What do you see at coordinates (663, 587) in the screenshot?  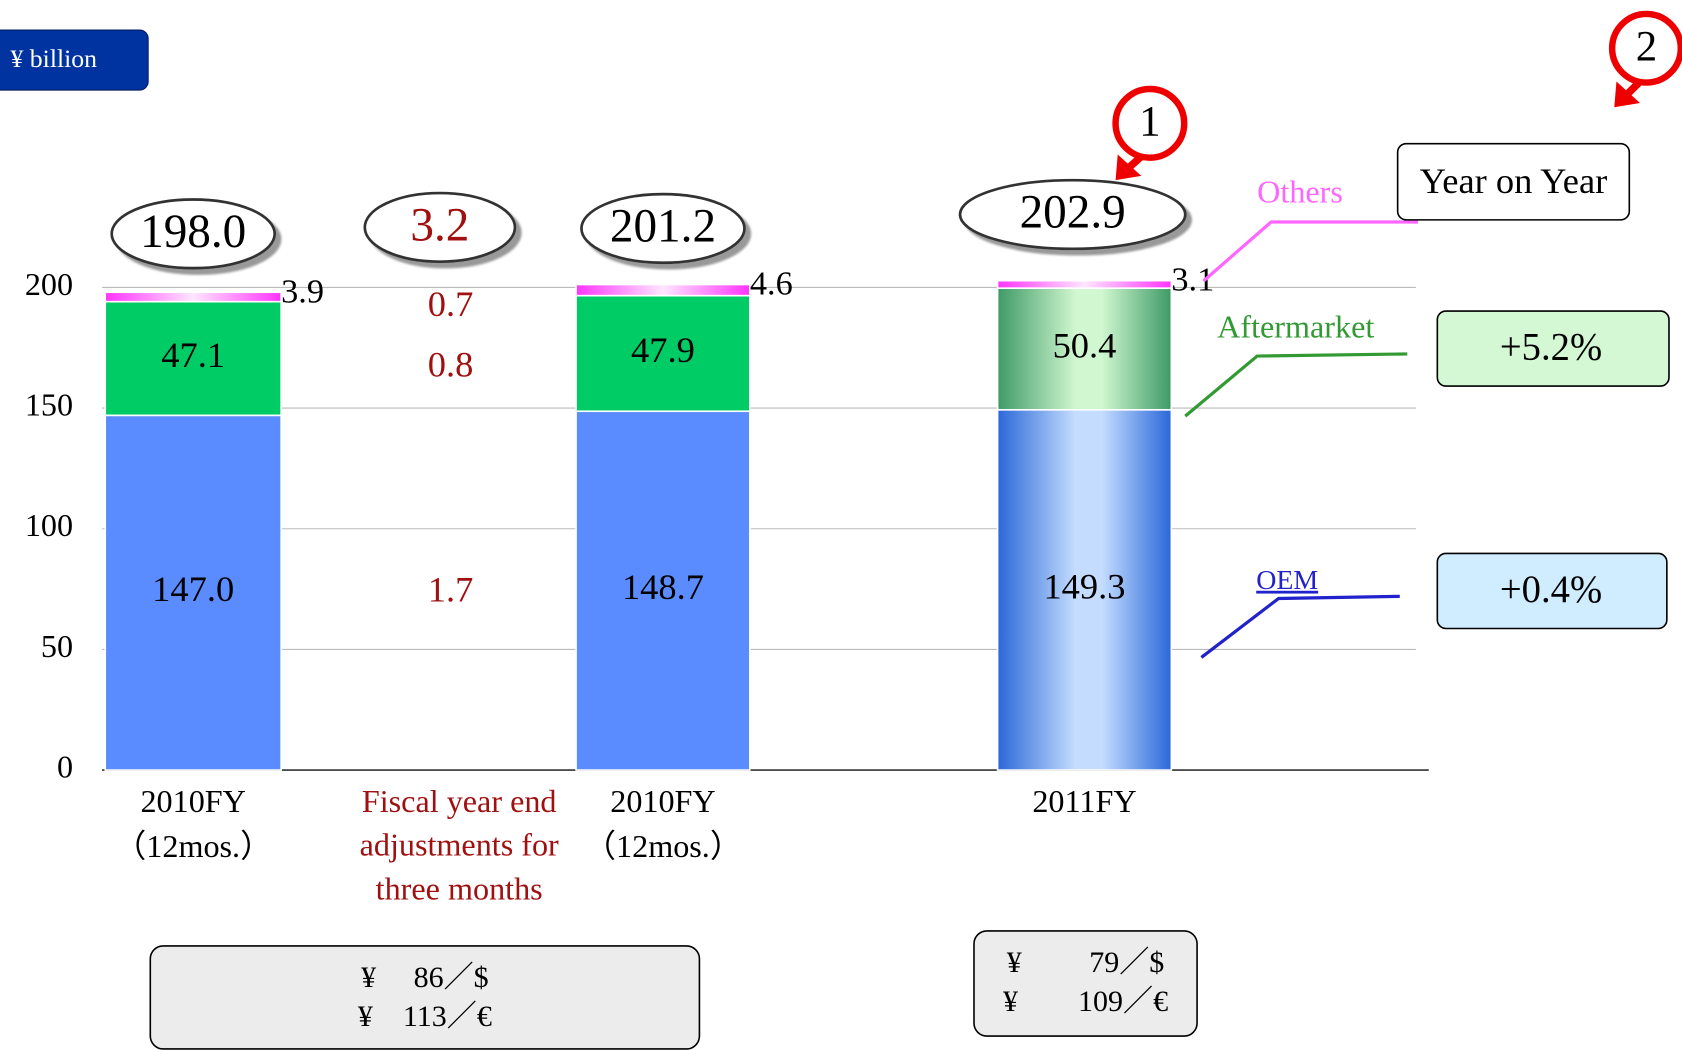 I see `value-label: 148.7` at bounding box center [663, 587].